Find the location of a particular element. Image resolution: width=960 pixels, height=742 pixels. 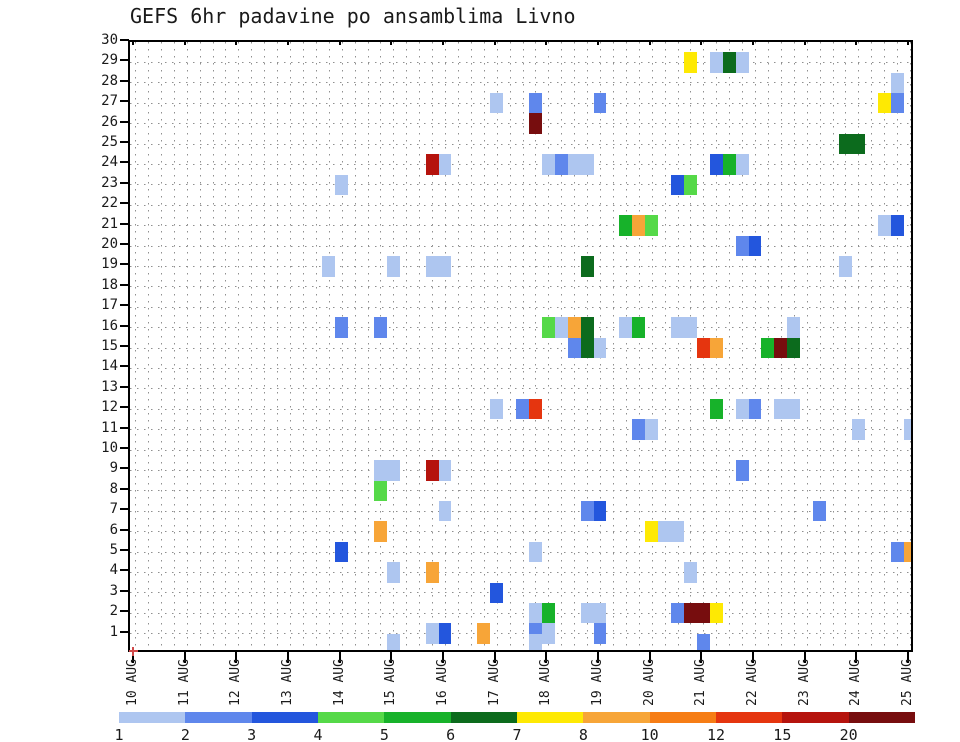

y-axis-label: 7 is located at coordinates (113, 509).